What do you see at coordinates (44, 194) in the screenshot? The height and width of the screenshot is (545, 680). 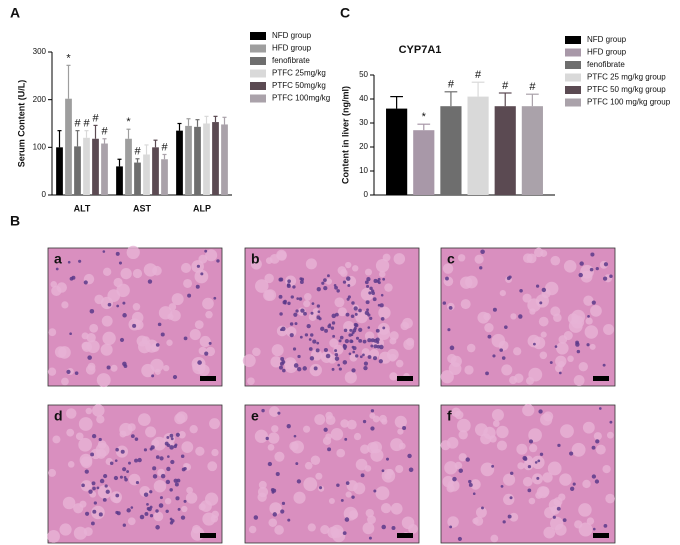 I see `y-tick-label: 0` at bounding box center [44, 194].